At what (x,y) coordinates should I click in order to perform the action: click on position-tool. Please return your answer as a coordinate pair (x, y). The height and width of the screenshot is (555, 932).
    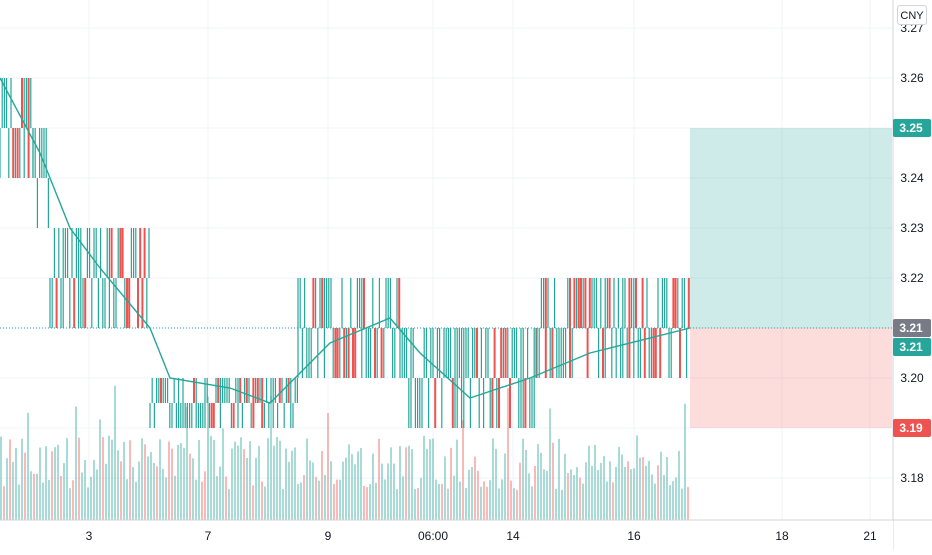
    Looking at the image, I should click on (791, 278).